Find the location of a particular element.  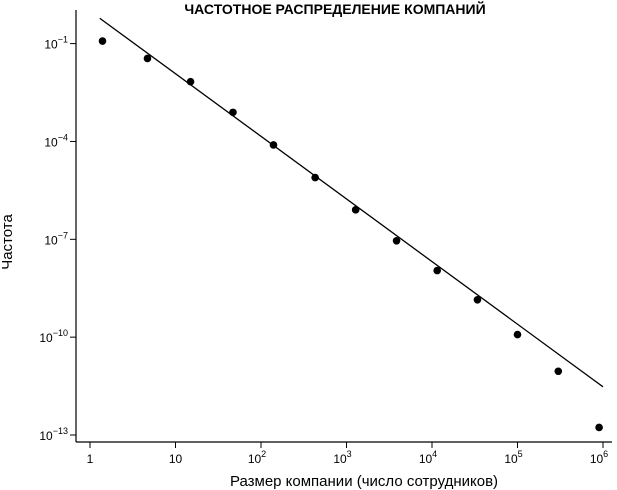

y-axis-ticks: 10⁻¹³ 10⁻¹⁰ 10⁻⁷ 10⁻⁴ 10⁻¹ is located at coordinates (57, 239).